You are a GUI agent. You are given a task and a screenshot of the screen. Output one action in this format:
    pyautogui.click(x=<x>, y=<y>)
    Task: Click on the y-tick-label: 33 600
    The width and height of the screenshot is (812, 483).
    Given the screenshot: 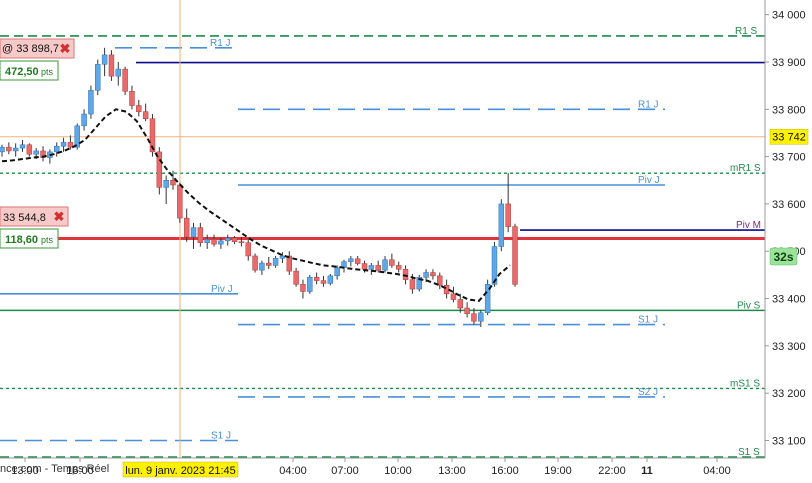 What is the action you would take?
    pyautogui.click(x=789, y=205)
    